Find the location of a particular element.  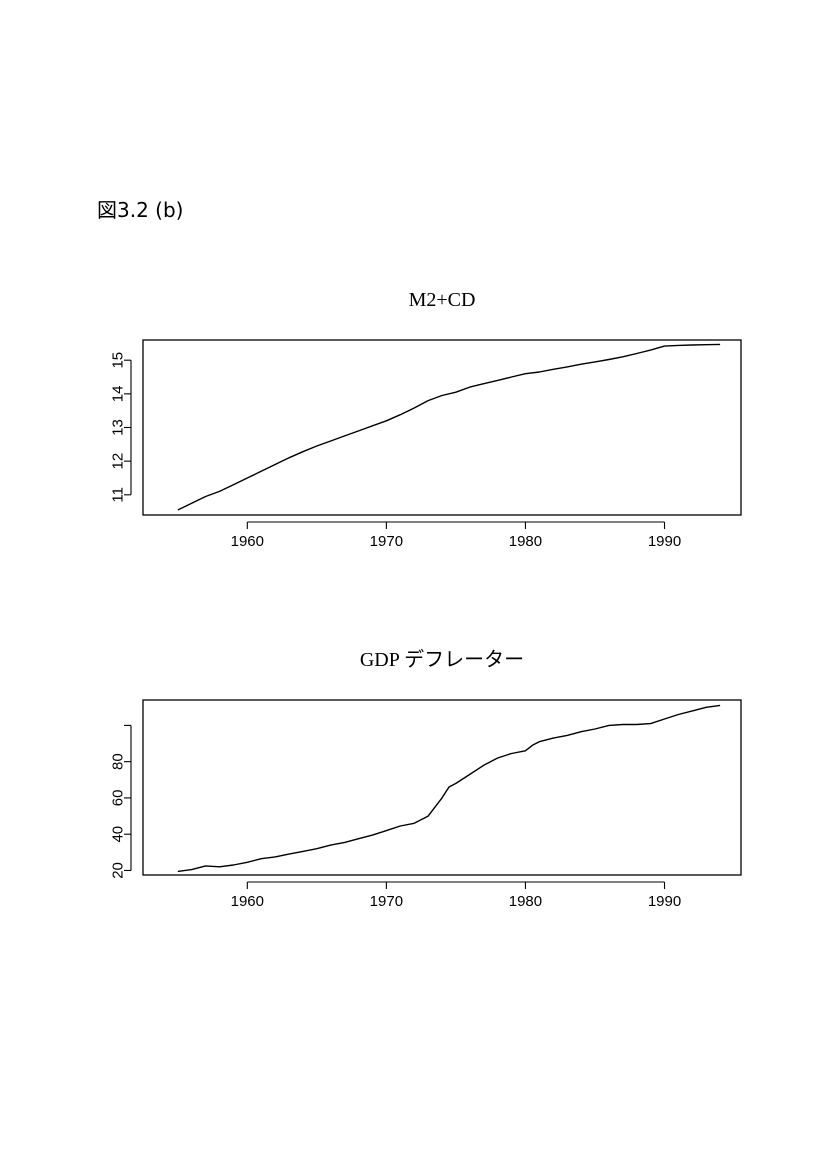

y-tick-label: 20 is located at coordinates (118, 870).